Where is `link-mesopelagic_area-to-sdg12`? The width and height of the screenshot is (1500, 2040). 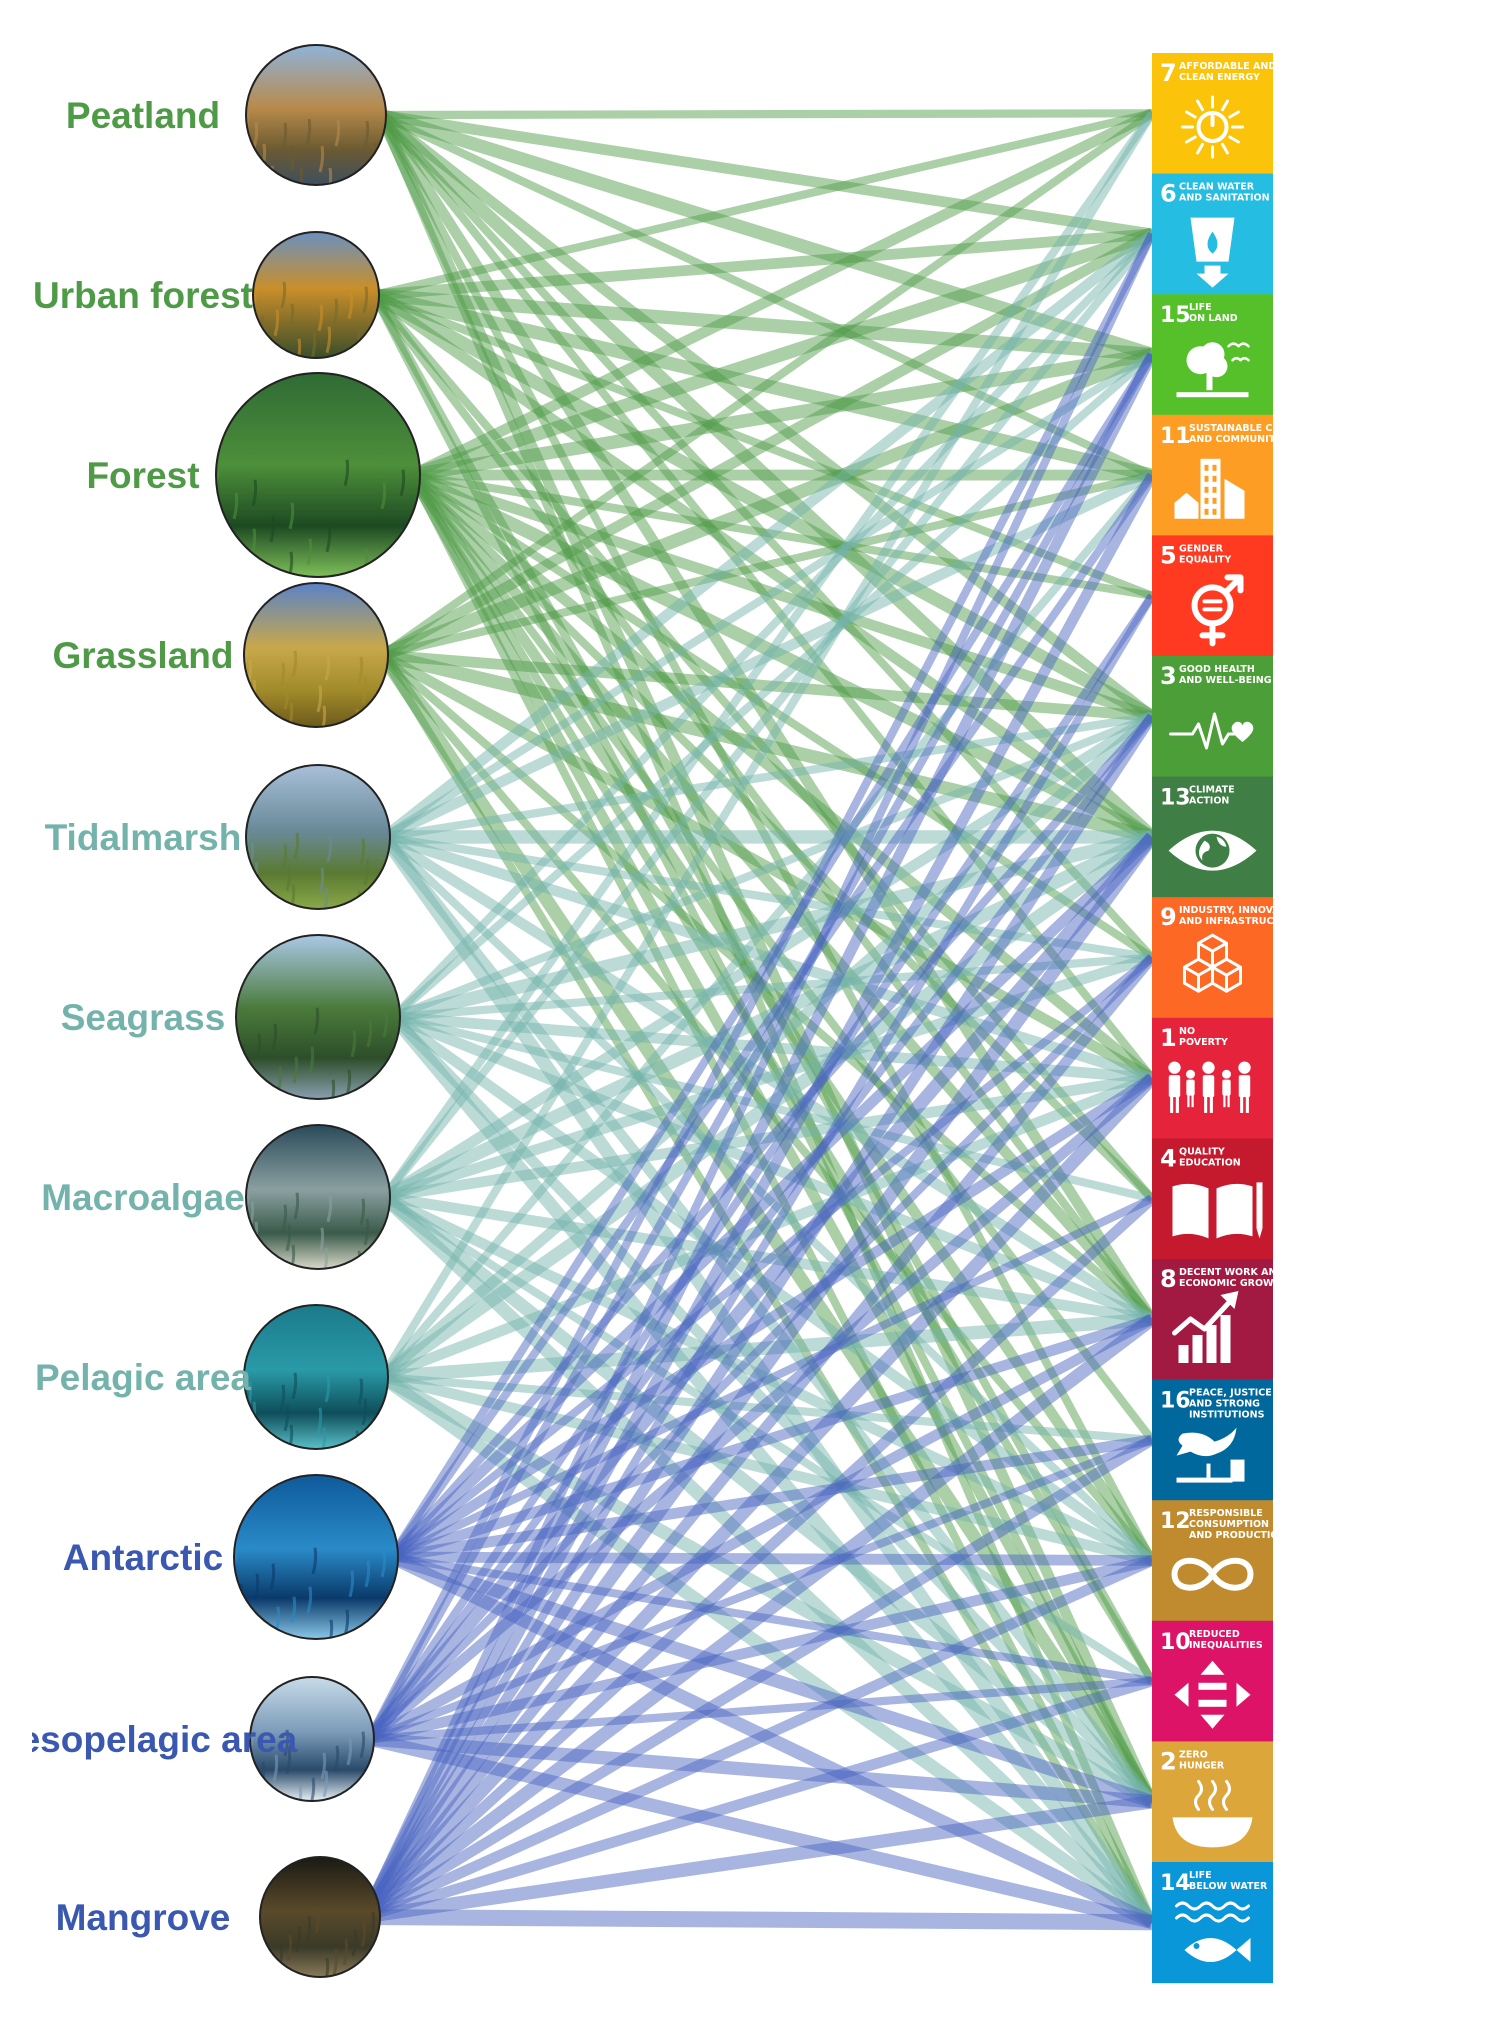
link-mesopelagic_area-to-sdg12 is located at coordinates (760, 1650).